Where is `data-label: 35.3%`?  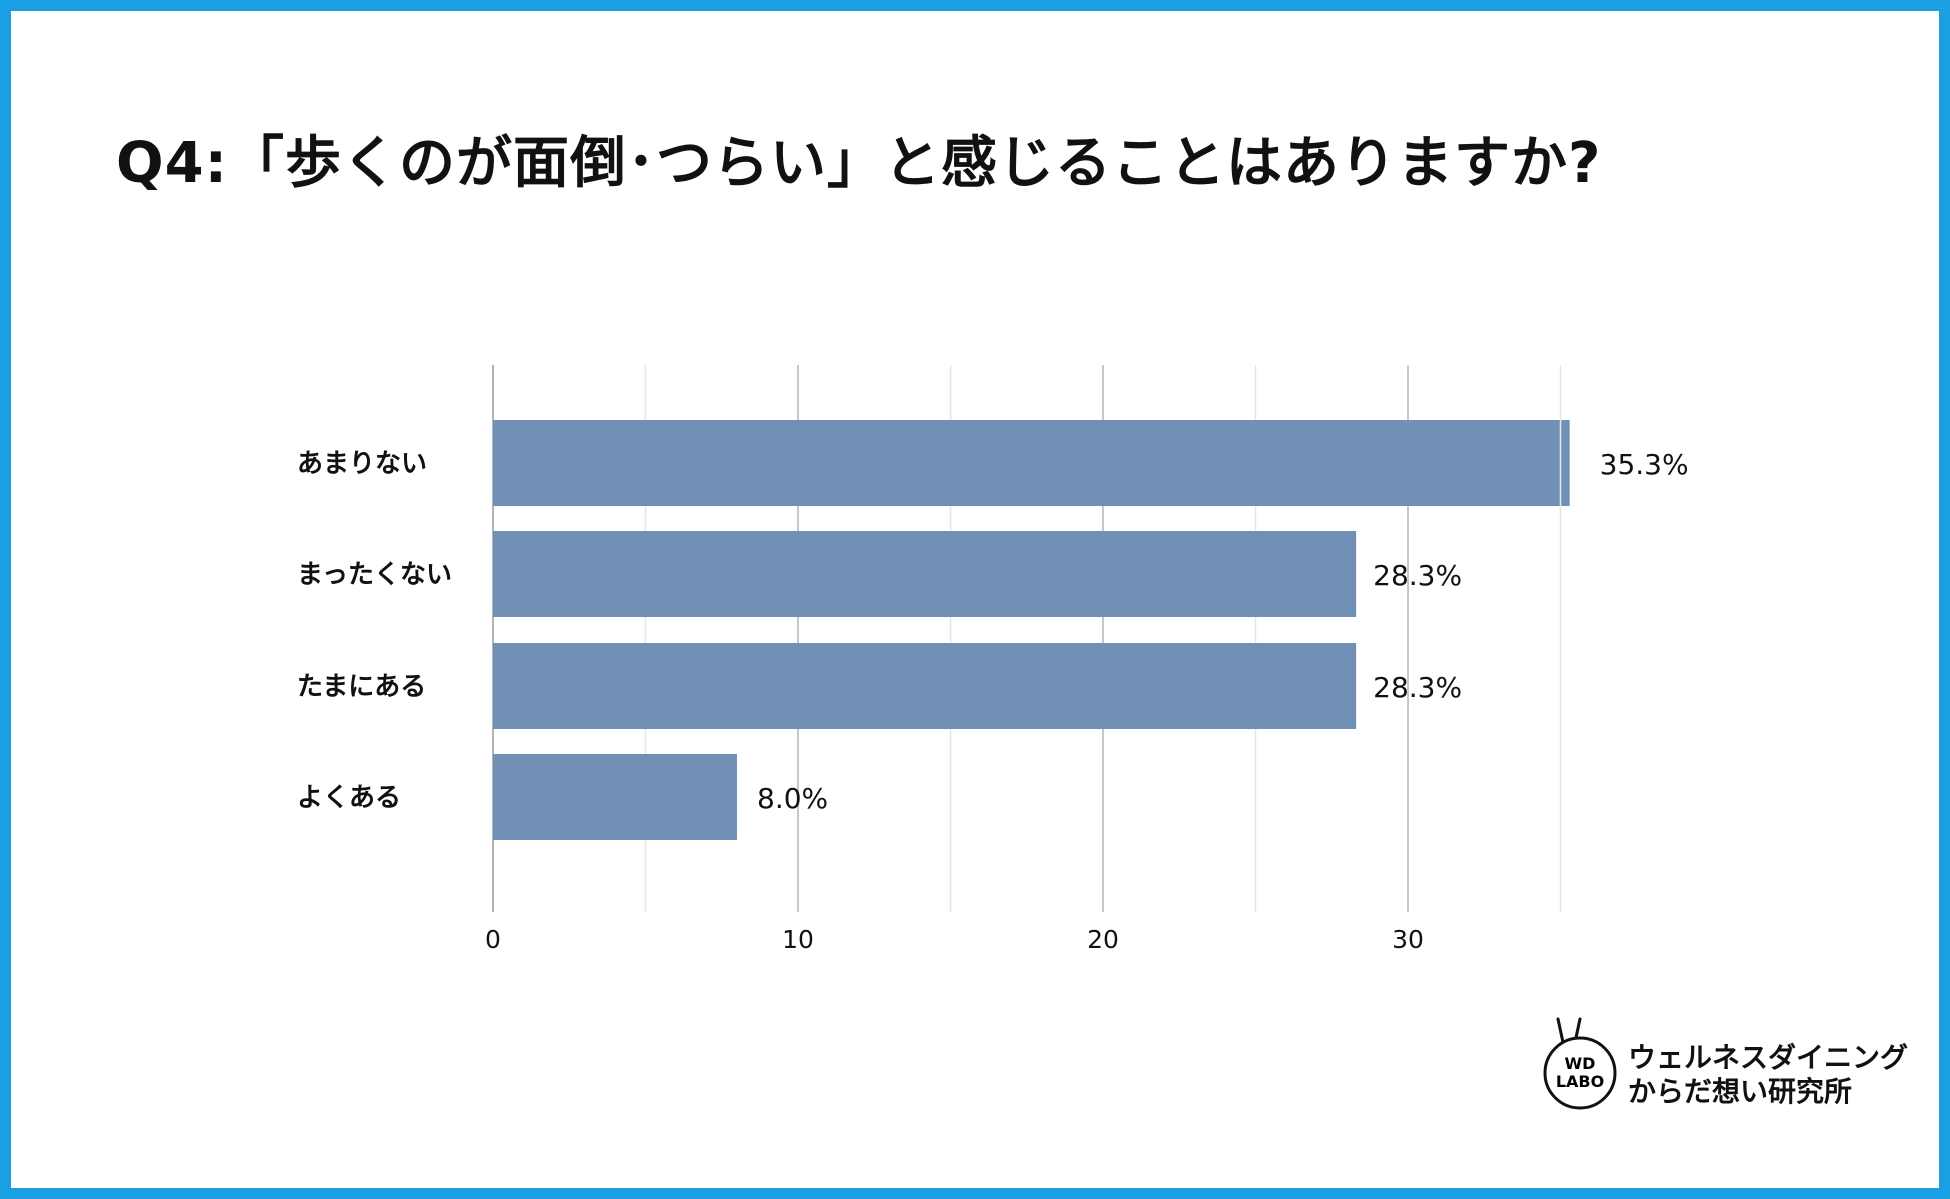
data-label: 35.3% is located at coordinates (1644, 464).